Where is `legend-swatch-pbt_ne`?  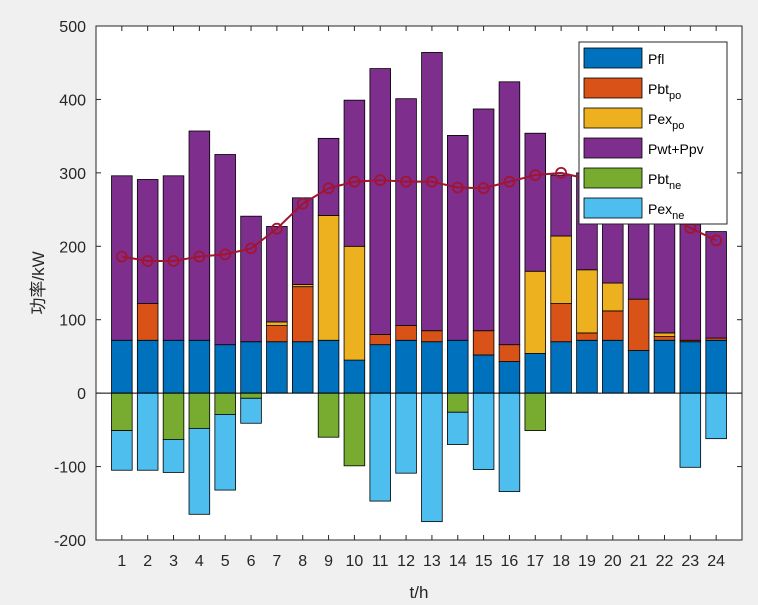
legend-swatch-pbt_ne is located at coordinates (613, 178).